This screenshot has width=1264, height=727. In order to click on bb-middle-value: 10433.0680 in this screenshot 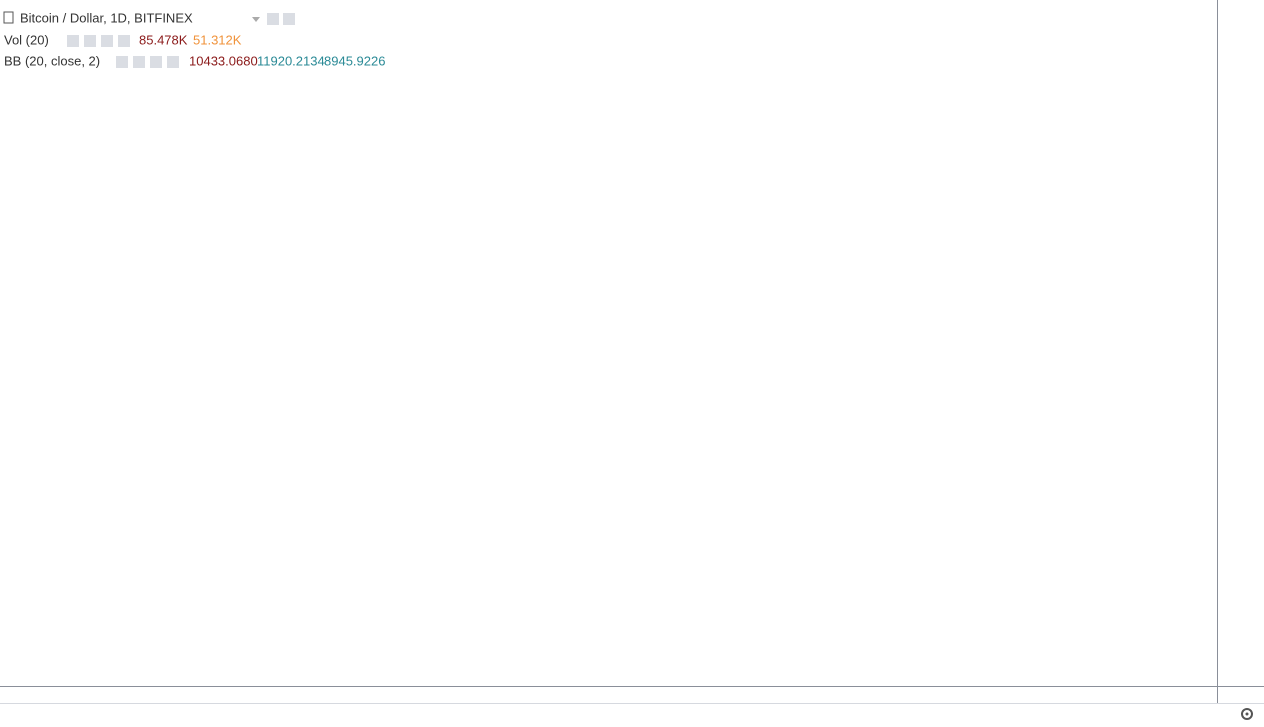, I will do `click(223, 60)`.